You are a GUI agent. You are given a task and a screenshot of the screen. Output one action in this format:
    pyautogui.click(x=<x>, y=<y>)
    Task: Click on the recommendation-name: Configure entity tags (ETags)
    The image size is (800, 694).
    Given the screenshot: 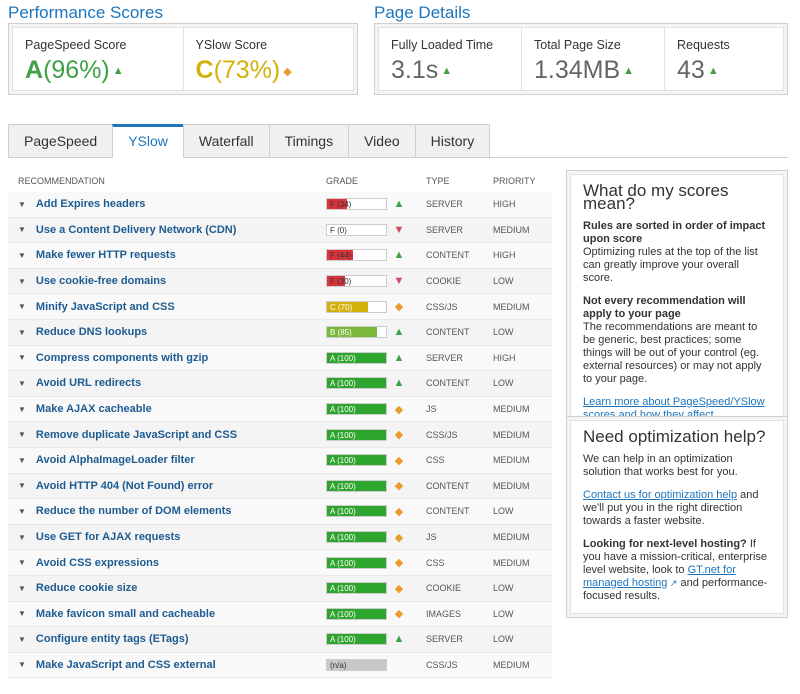 What is the action you would take?
    pyautogui.click(x=112, y=639)
    